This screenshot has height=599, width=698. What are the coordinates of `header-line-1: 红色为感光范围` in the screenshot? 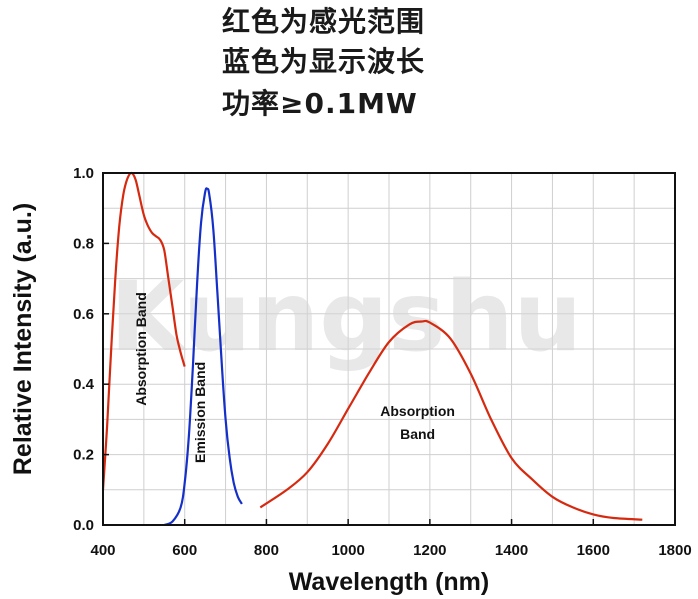 It's located at (324, 21).